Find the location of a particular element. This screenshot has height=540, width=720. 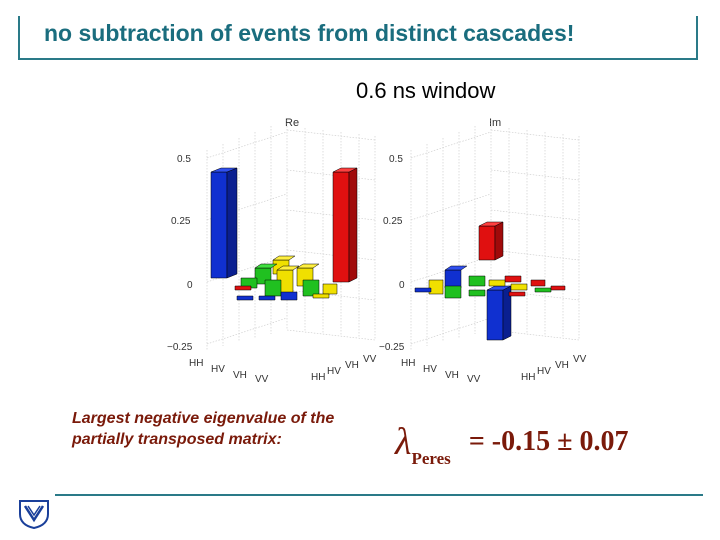

im-col-label-2: VH is located at coordinates (562, 365).